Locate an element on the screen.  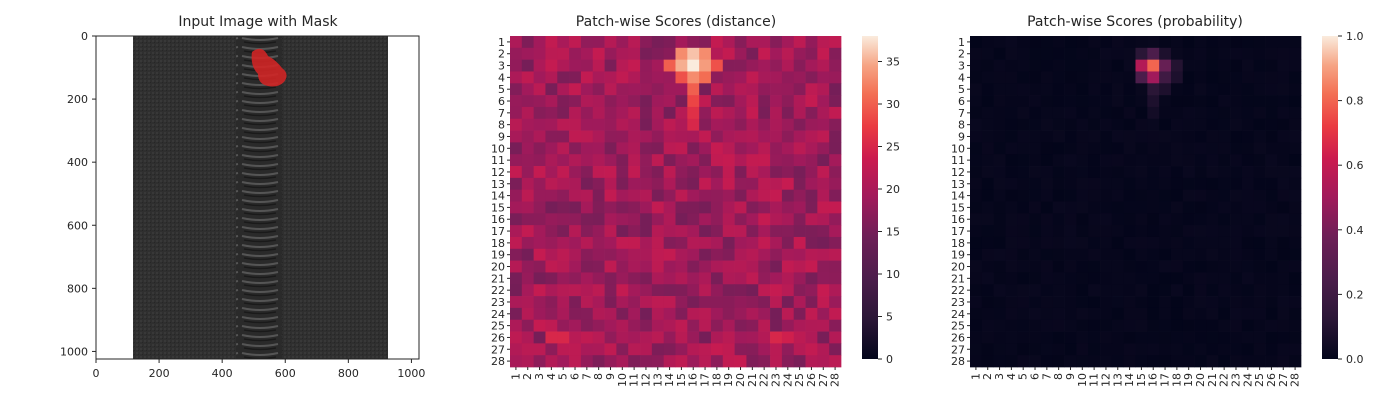
y-tick-label: 1 is located at coordinates (501, 42).